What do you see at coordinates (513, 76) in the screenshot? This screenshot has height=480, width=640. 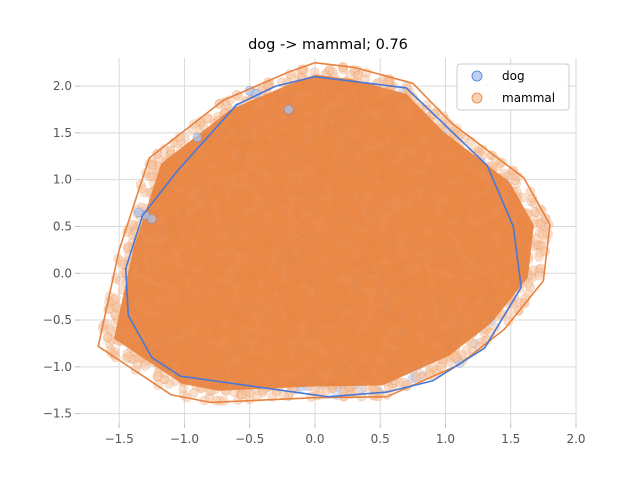 I see `legend-label-dog: dog` at bounding box center [513, 76].